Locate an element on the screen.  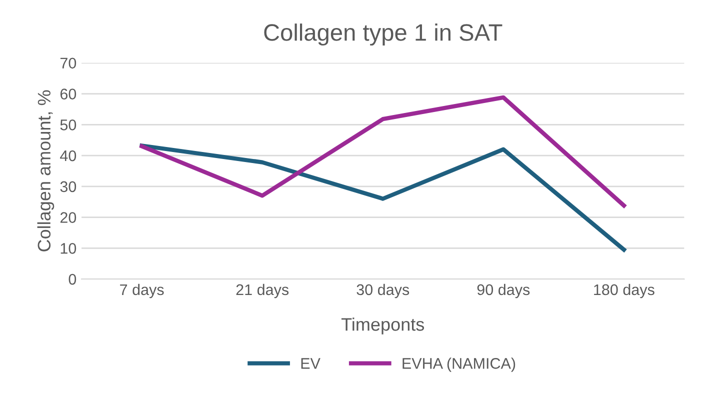
y-tick-label: 10 is located at coordinates (68, 248).